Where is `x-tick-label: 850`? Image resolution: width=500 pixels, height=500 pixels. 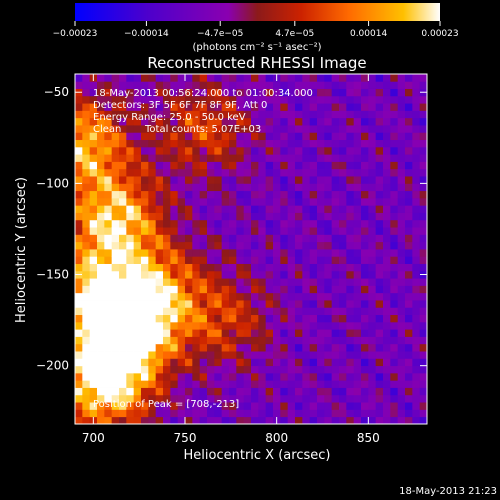
x-tick-label: 850 is located at coordinates (368, 438).